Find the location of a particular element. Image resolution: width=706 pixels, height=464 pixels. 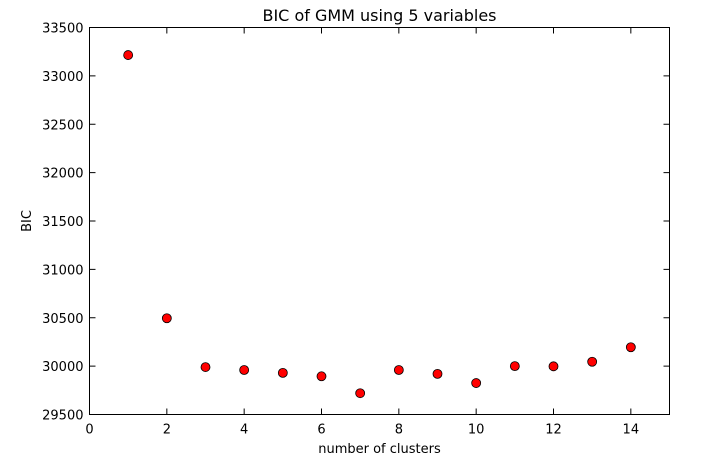

y-tick-label: 32000 is located at coordinates (62, 174).